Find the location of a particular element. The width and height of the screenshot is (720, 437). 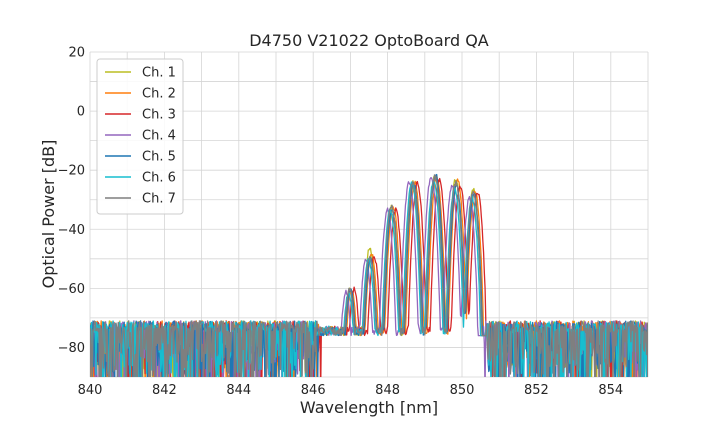

y-axis-label: Optical Power [dB] is located at coordinates (48, 214).